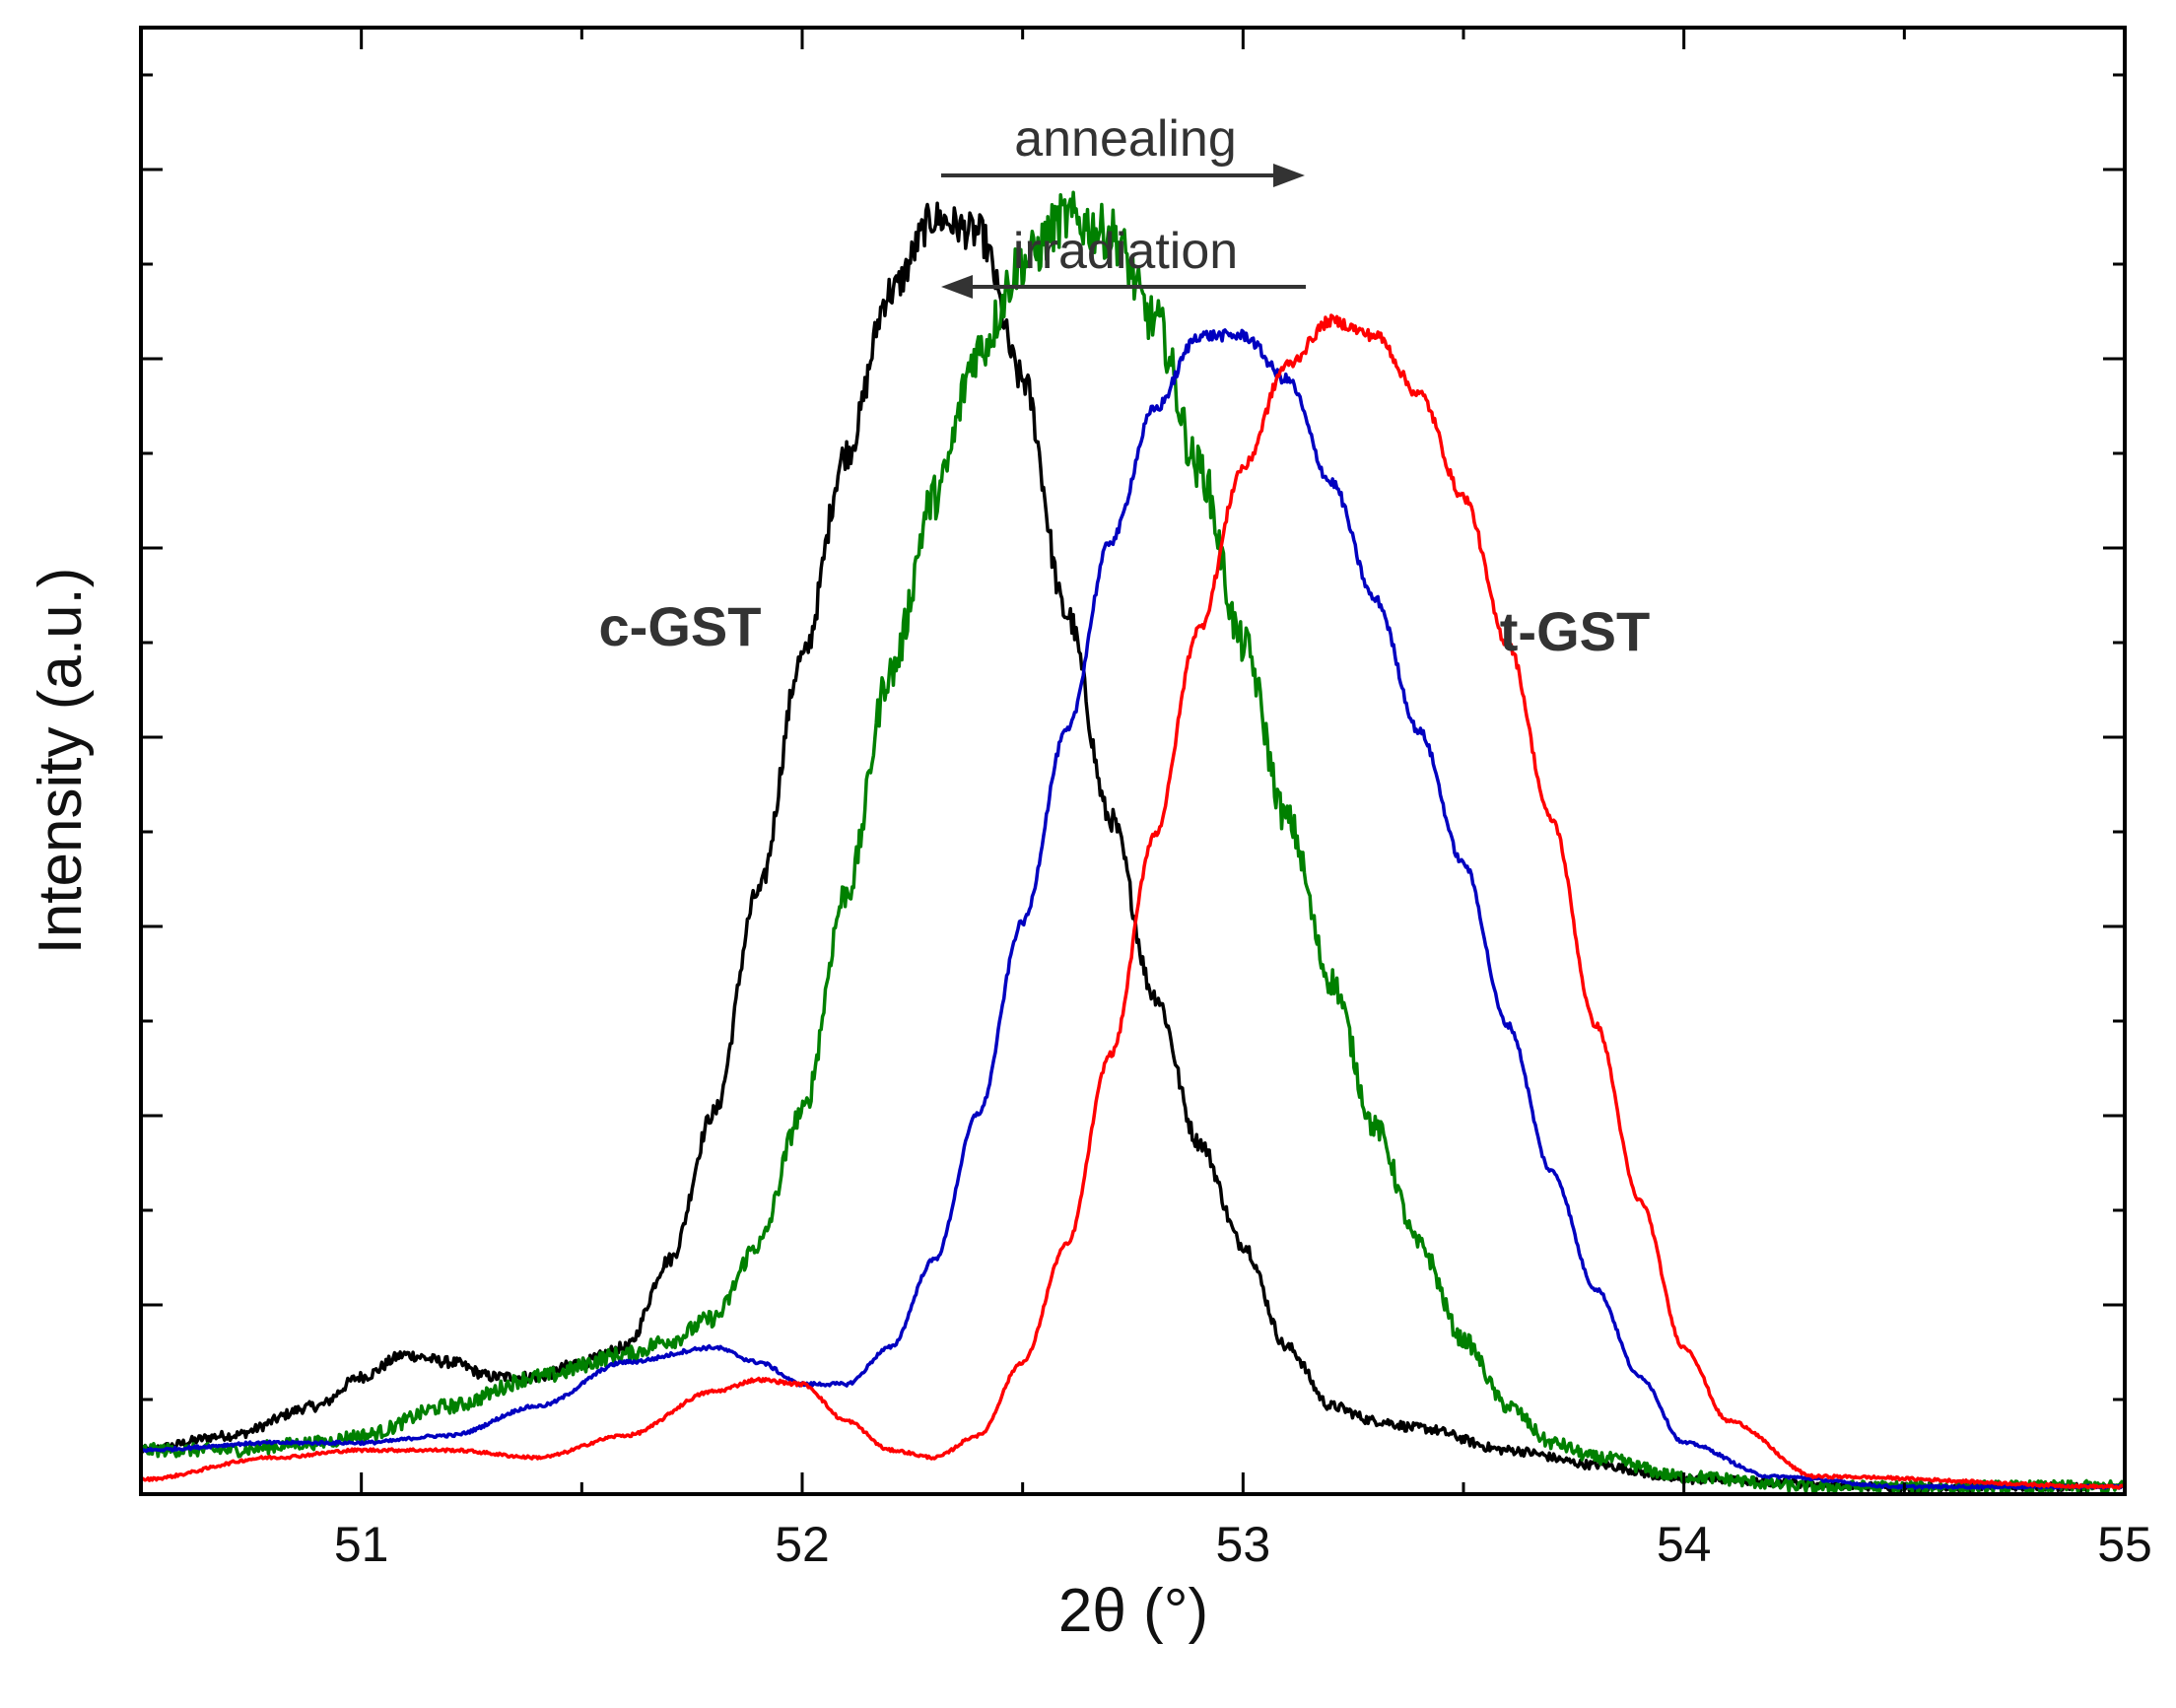 The image size is (2176, 1708). What do you see at coordinates (1243, 1544) in the screenshot?
I see `x-tick-label: 53` at bounding box center [1243, 1544].